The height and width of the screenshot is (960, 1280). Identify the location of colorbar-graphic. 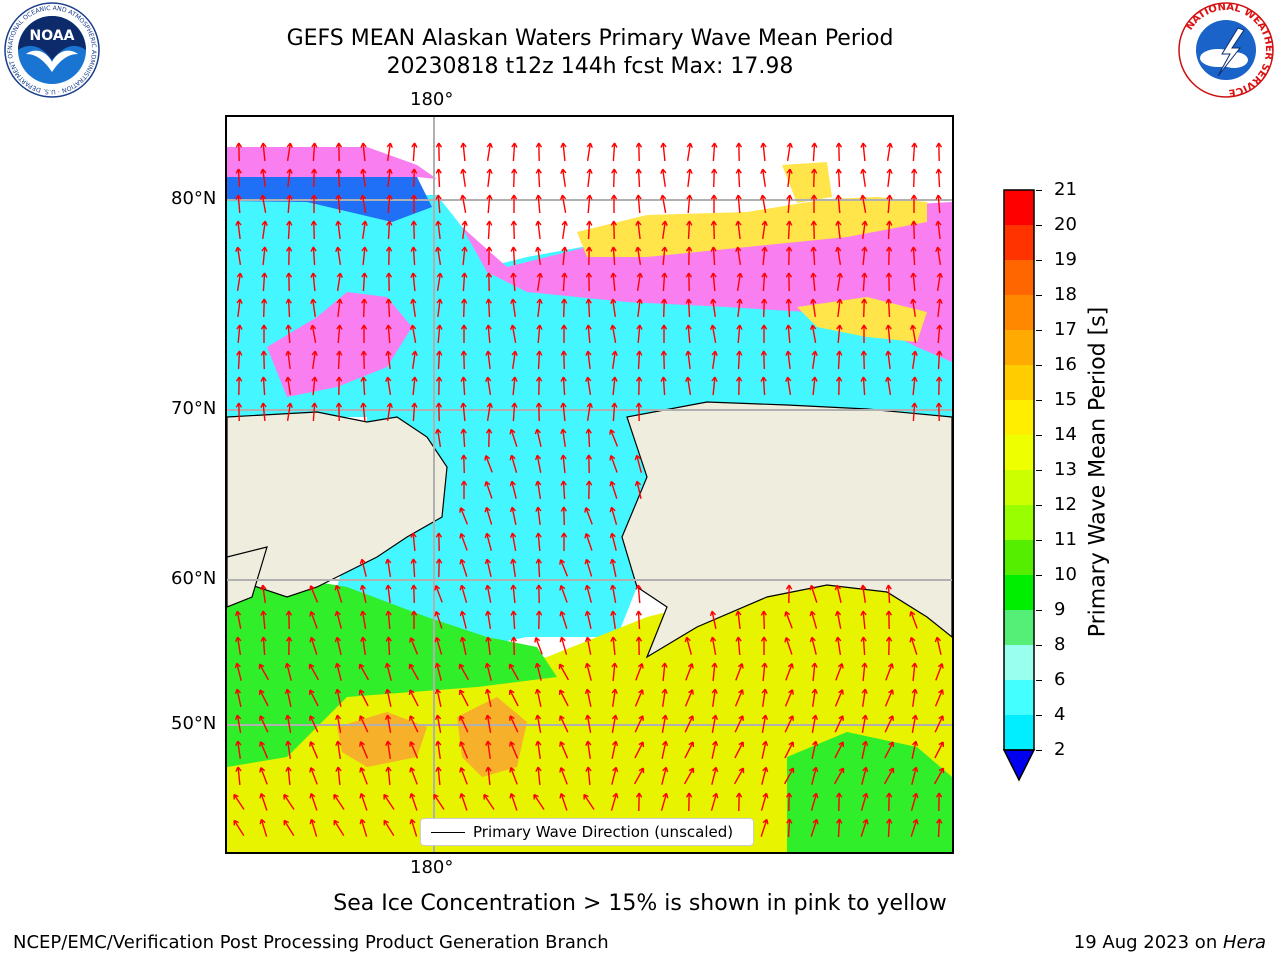
(1019, 485).